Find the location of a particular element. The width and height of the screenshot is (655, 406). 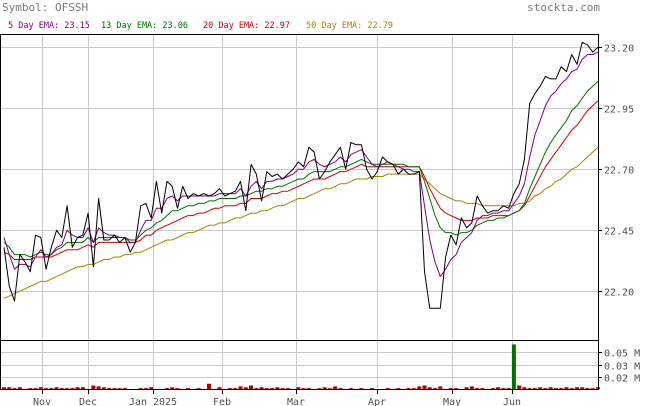

symbol-label: Symbol: OFSSH is located at coordinates (45, 7).